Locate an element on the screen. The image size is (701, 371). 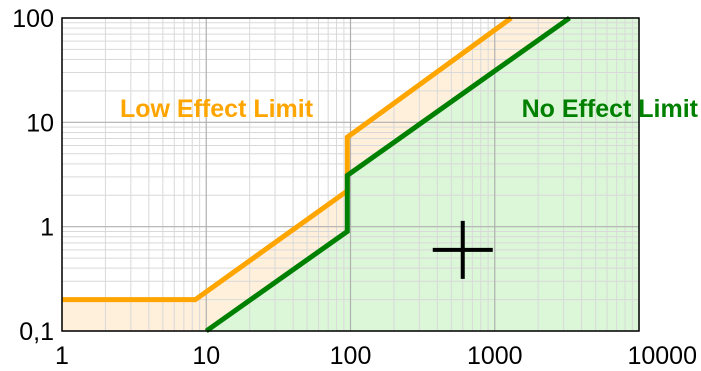
series-label-no-effect: No Effect Limit is located at coordinates (610, 109).